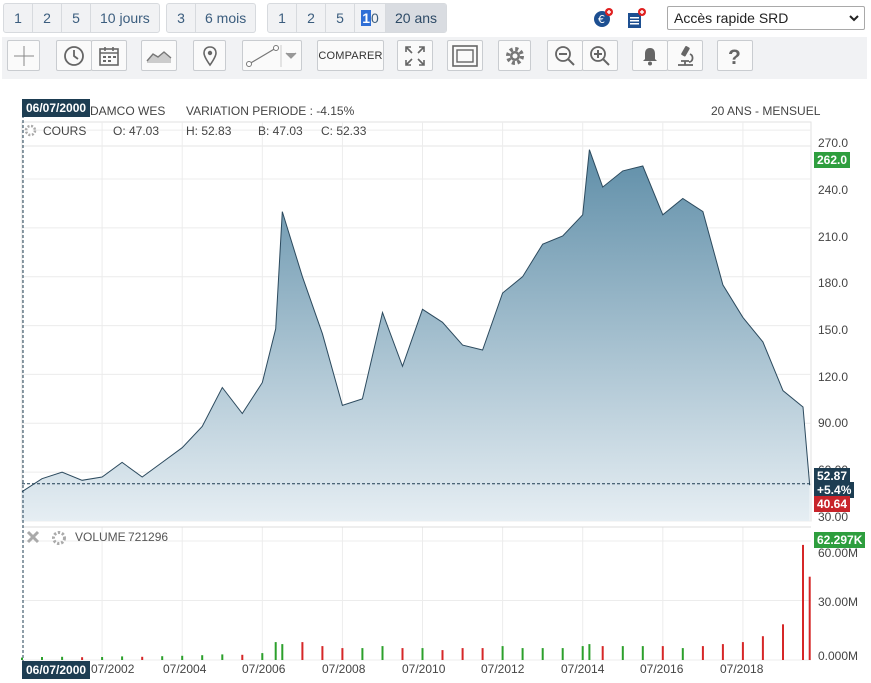 This screenshot has width=871, height=683. What do you see at coordinates (136, 131) in the screenshot?
I see `open-value: O: 47.03` at bounding box center [136, 131].